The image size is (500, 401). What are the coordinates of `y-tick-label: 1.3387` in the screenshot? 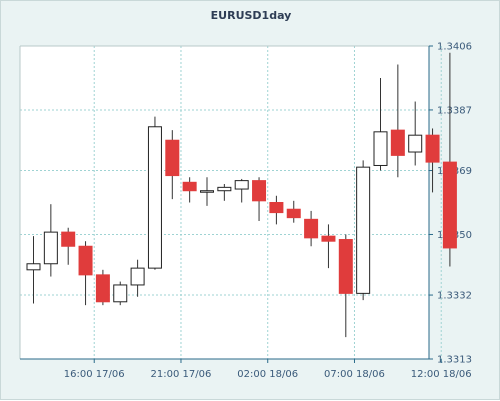 It's located at (454, 110).